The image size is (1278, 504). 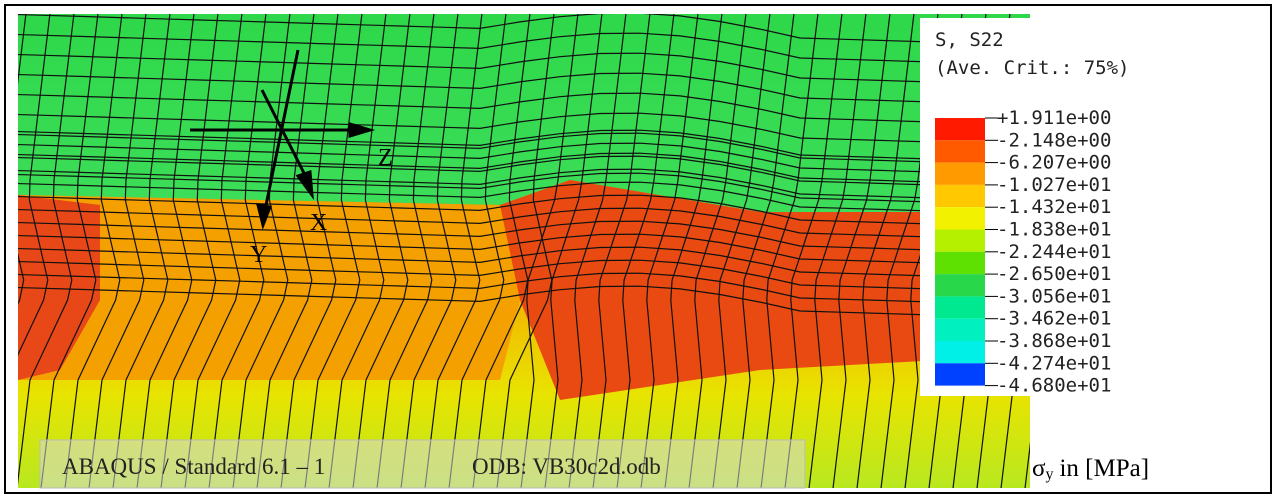 I want to click on caption-text: in [MPa], so click(x=1104, y=468).